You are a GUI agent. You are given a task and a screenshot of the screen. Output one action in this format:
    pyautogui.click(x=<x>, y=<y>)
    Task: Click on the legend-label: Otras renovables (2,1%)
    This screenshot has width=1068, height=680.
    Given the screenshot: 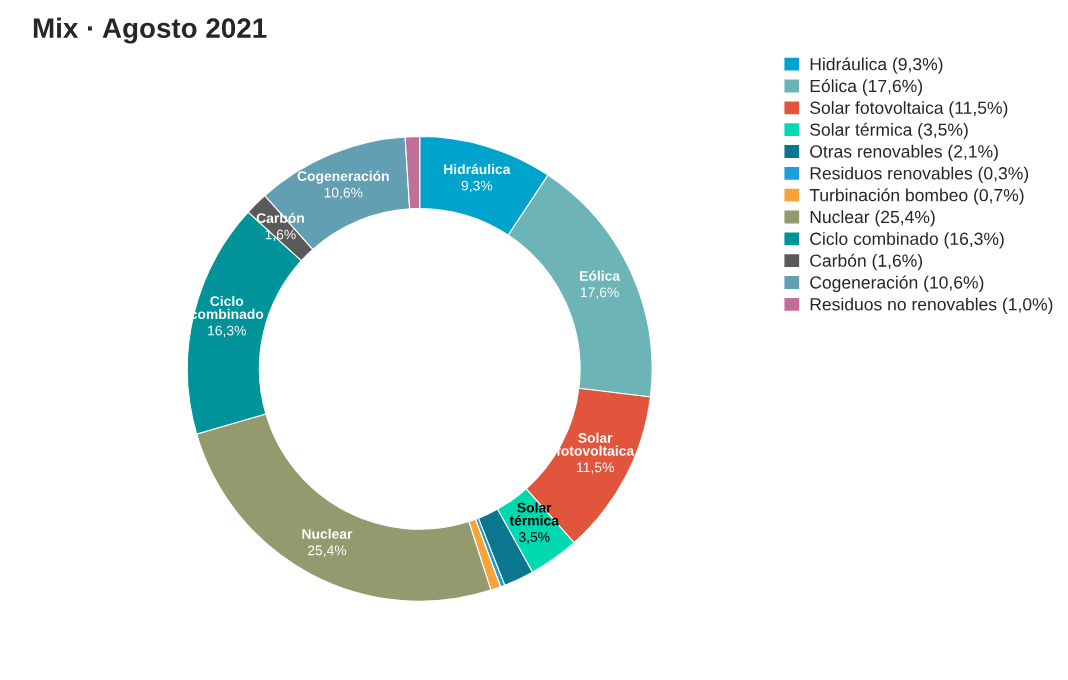 What is the action you would take?
    pyautogui.click(x=904, y=153)
    